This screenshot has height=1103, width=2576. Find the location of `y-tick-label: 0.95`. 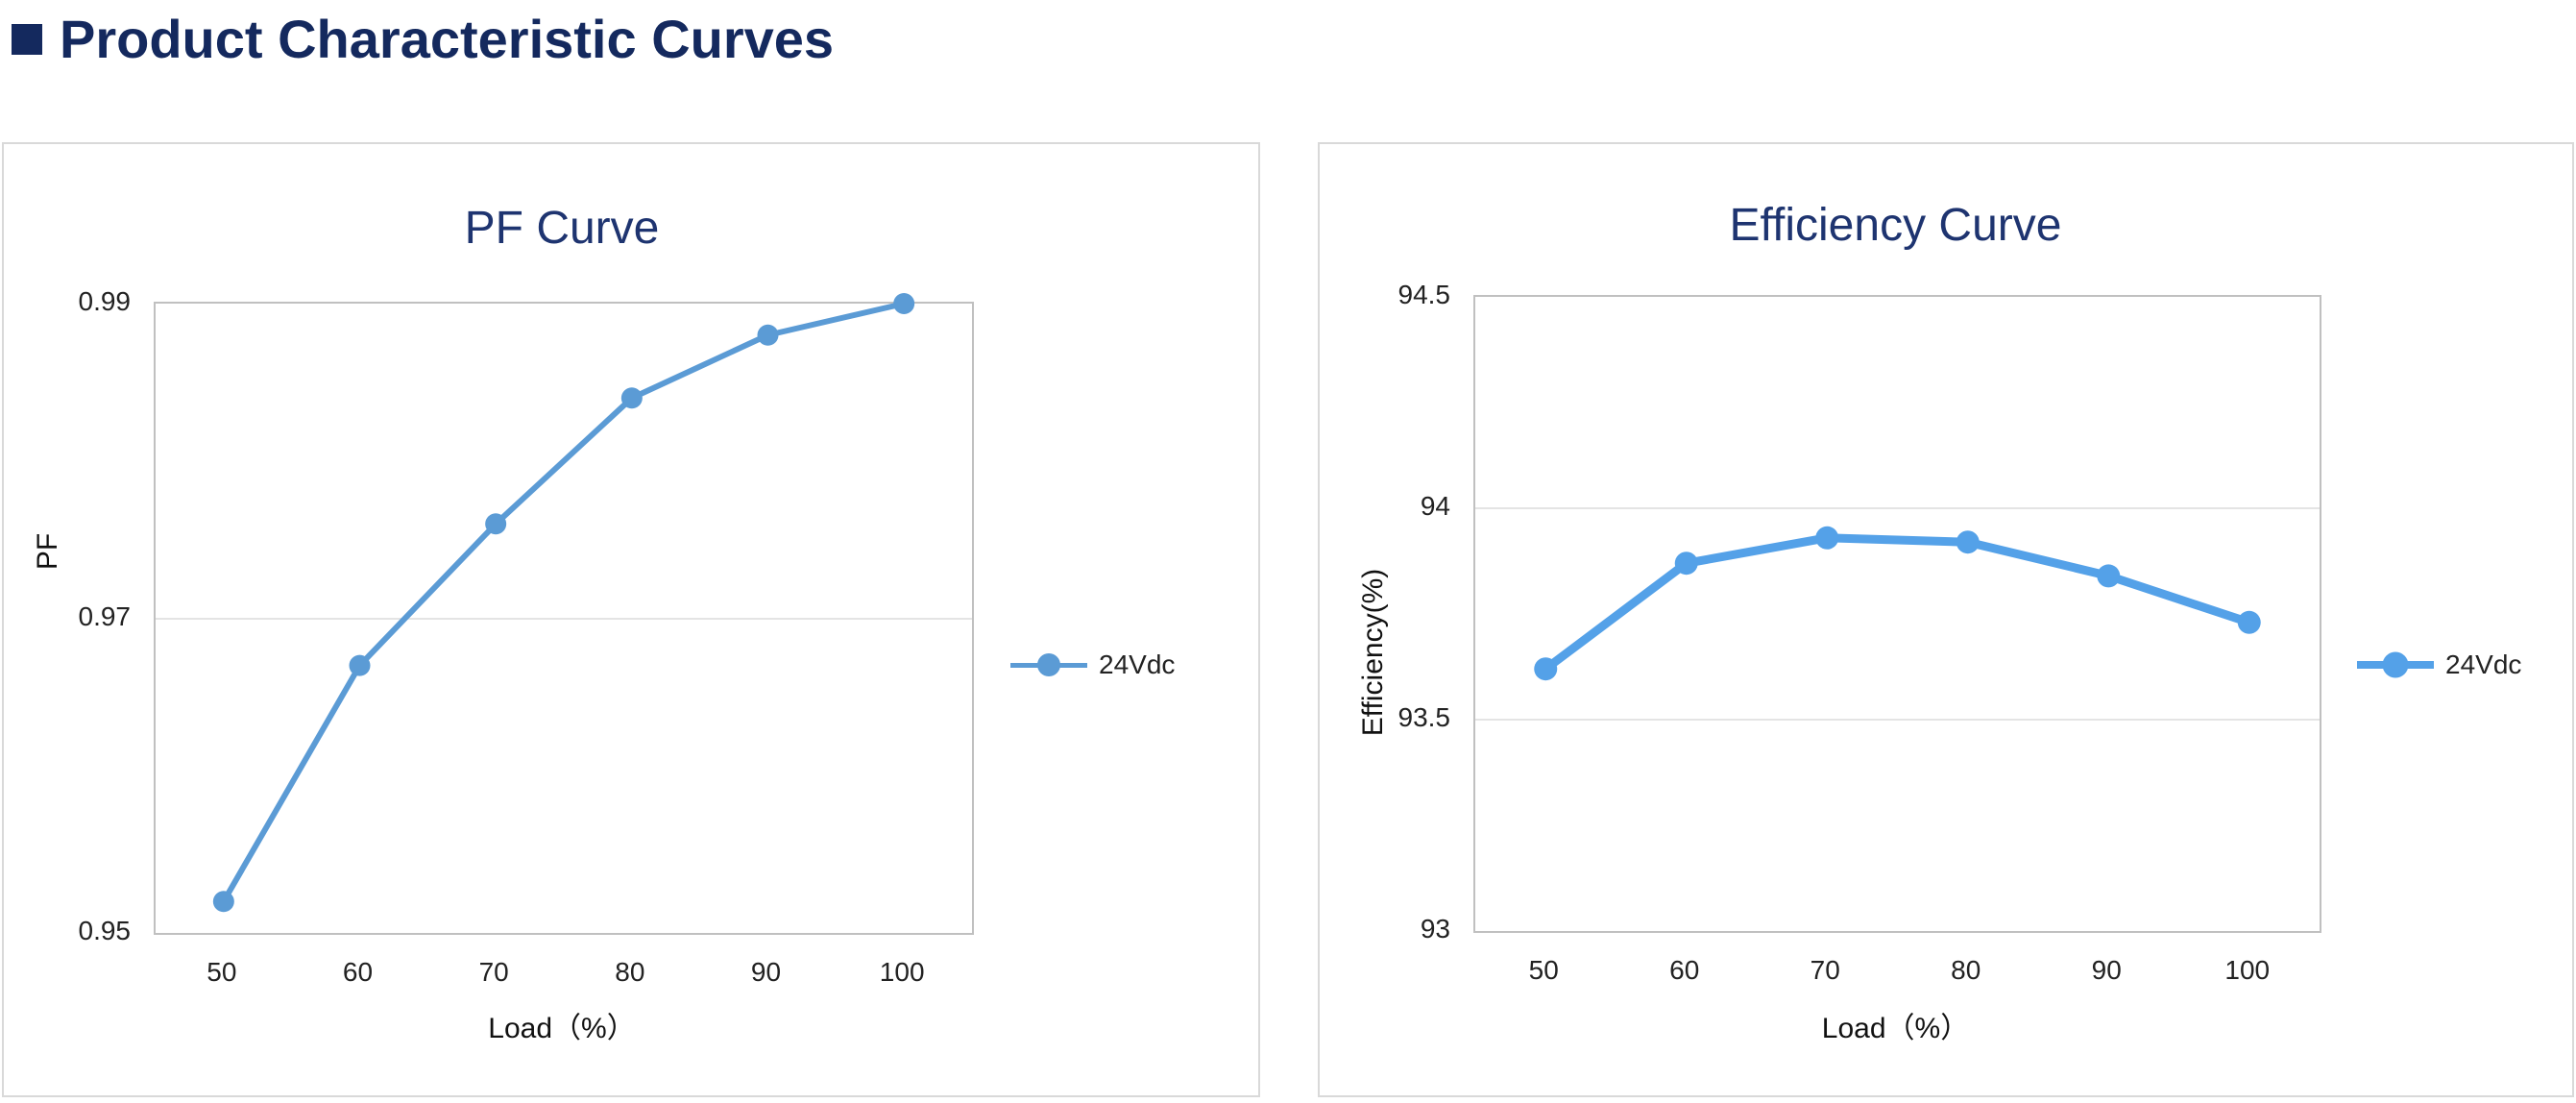

y-tick-label: 0.95 is located at coordinates (105, 931).